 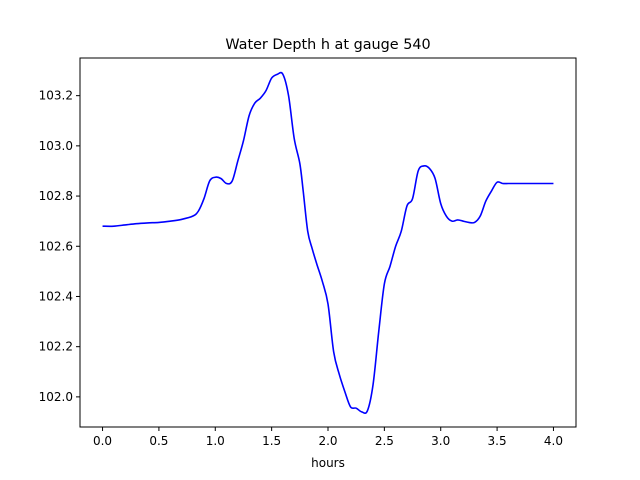 What do you see at coordinates (56, 146) in the screenshot?
I see `y-tick-label: 103.0` at bounding box center [56, 146].